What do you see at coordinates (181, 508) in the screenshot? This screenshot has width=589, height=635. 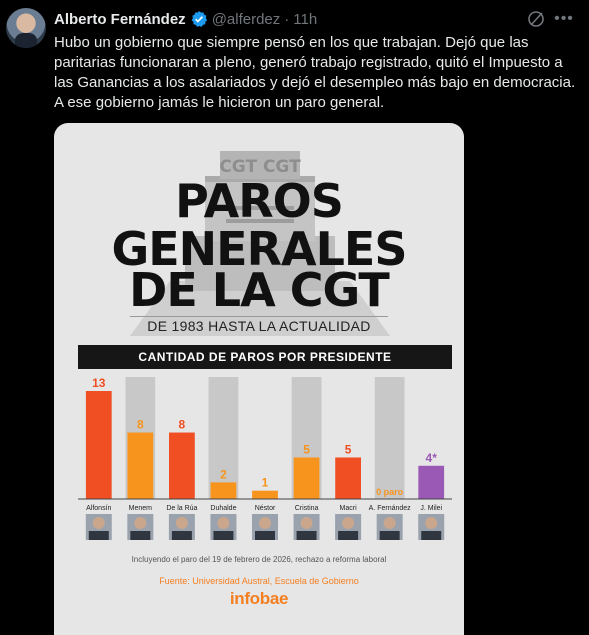 I see `category-label: De la Rúa` at bounding box center [181, 508].